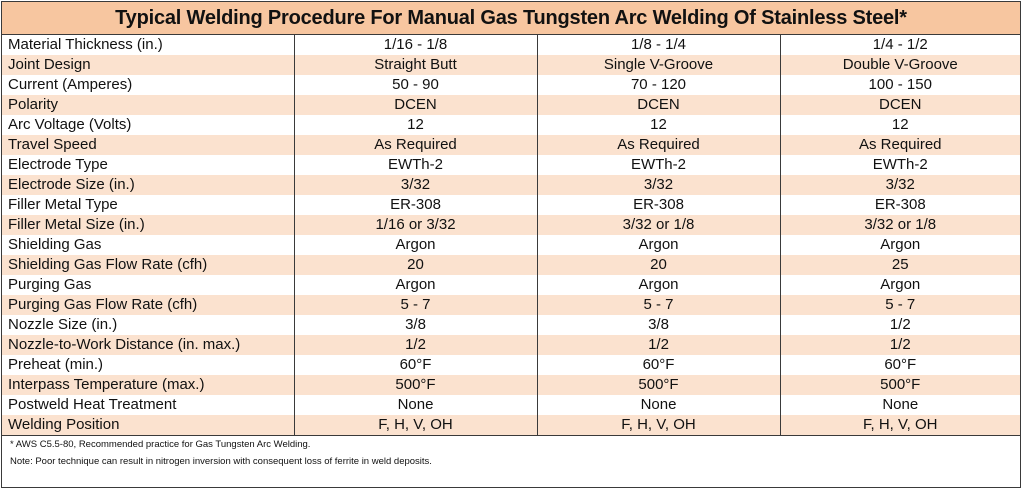 This screenshot has height=491, width=1024. I want to click on row-label: Purging Gas, so click(148, 285).